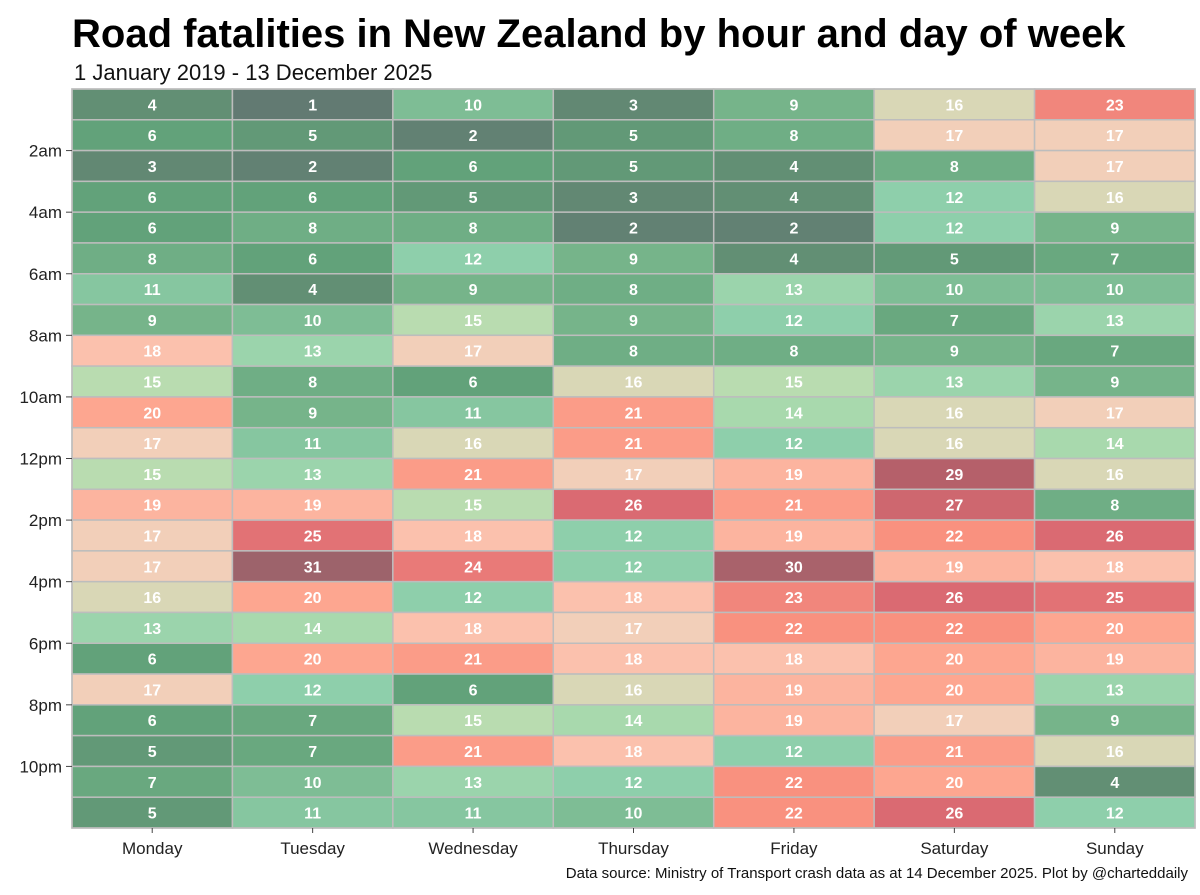 The image size is (1200, 895). What do you see at coordinates (794, 567) in the screenshot?
I see `cell-label: 30` at bounding box center [794, 567].